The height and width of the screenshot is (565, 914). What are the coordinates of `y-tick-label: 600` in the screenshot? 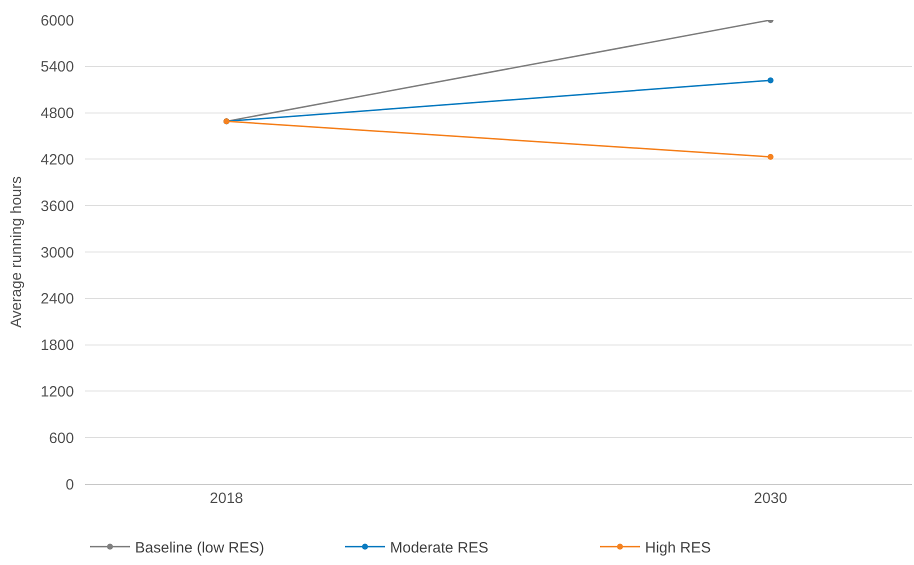 It's located at (61, 438).